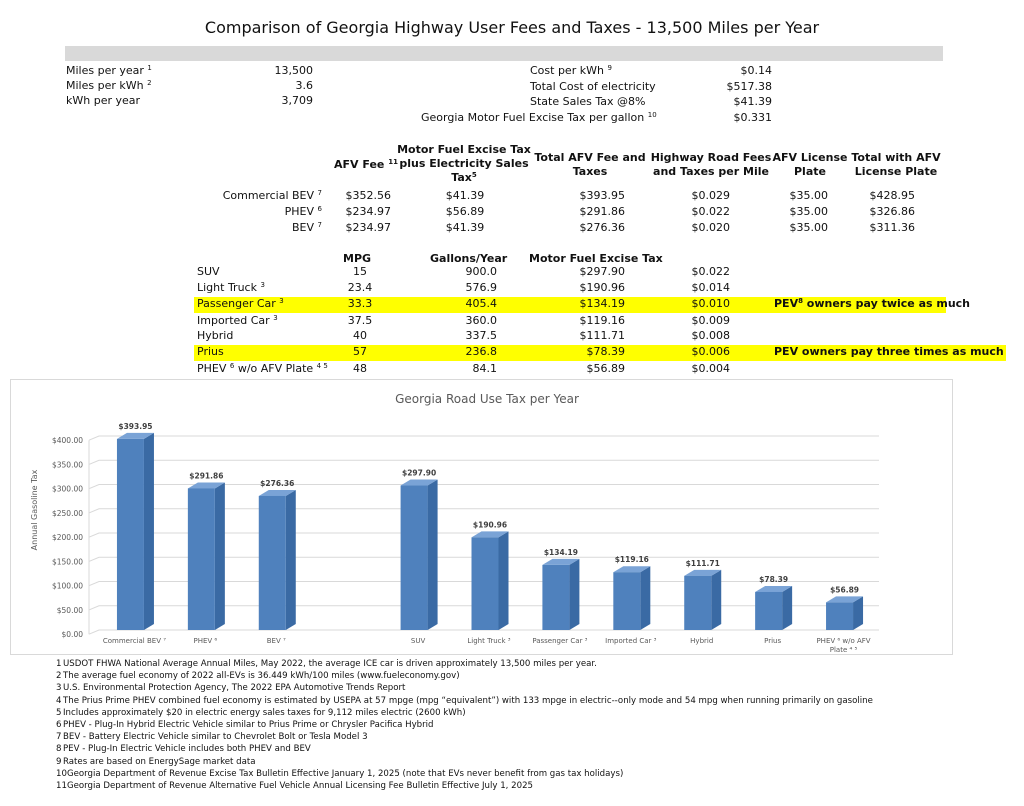 This screenshot has width=1024, height=806. What do you see at coordinates (262, 368) in the screenshot?
I see `row-label: PHEV 6 w/o AFV Plate 4 5` at bounding box center [262, 368].